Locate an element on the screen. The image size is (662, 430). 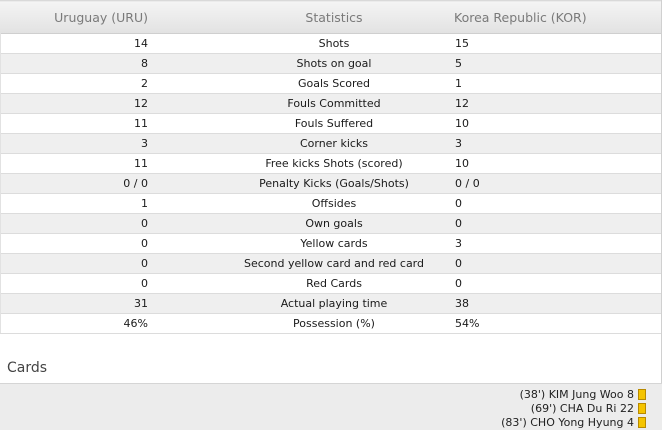
stat-label: Corner kicks is located at coordinates (334, 143).